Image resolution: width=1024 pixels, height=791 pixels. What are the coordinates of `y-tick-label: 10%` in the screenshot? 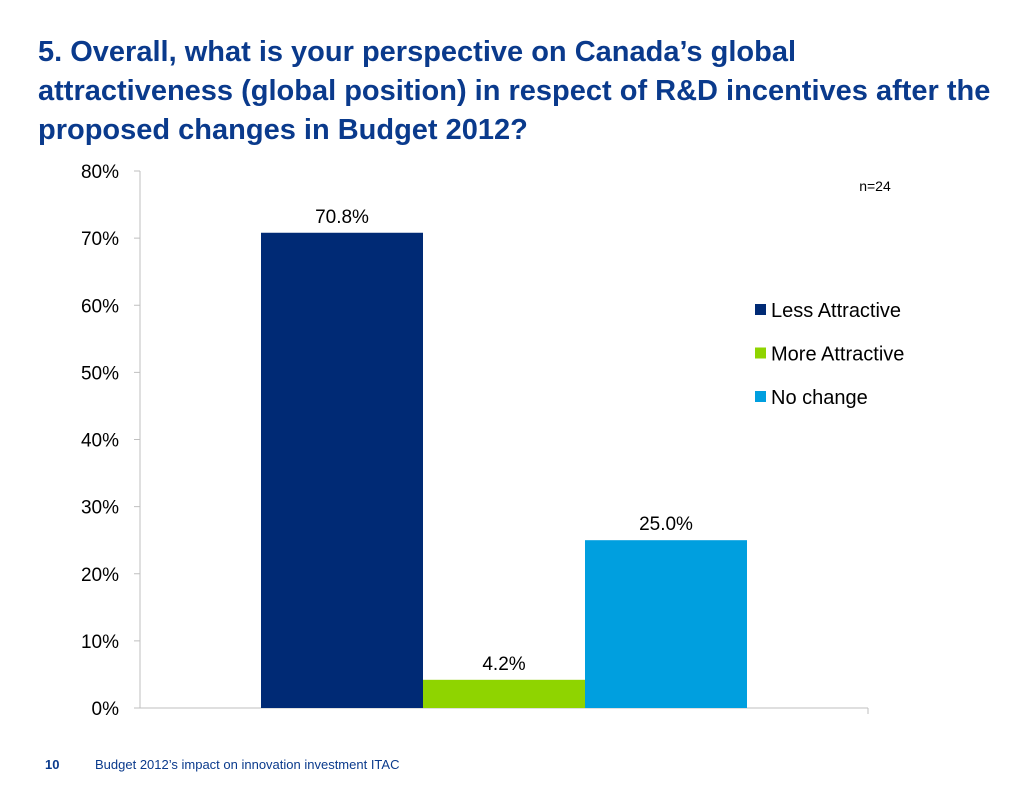 It's located at (100, 642).